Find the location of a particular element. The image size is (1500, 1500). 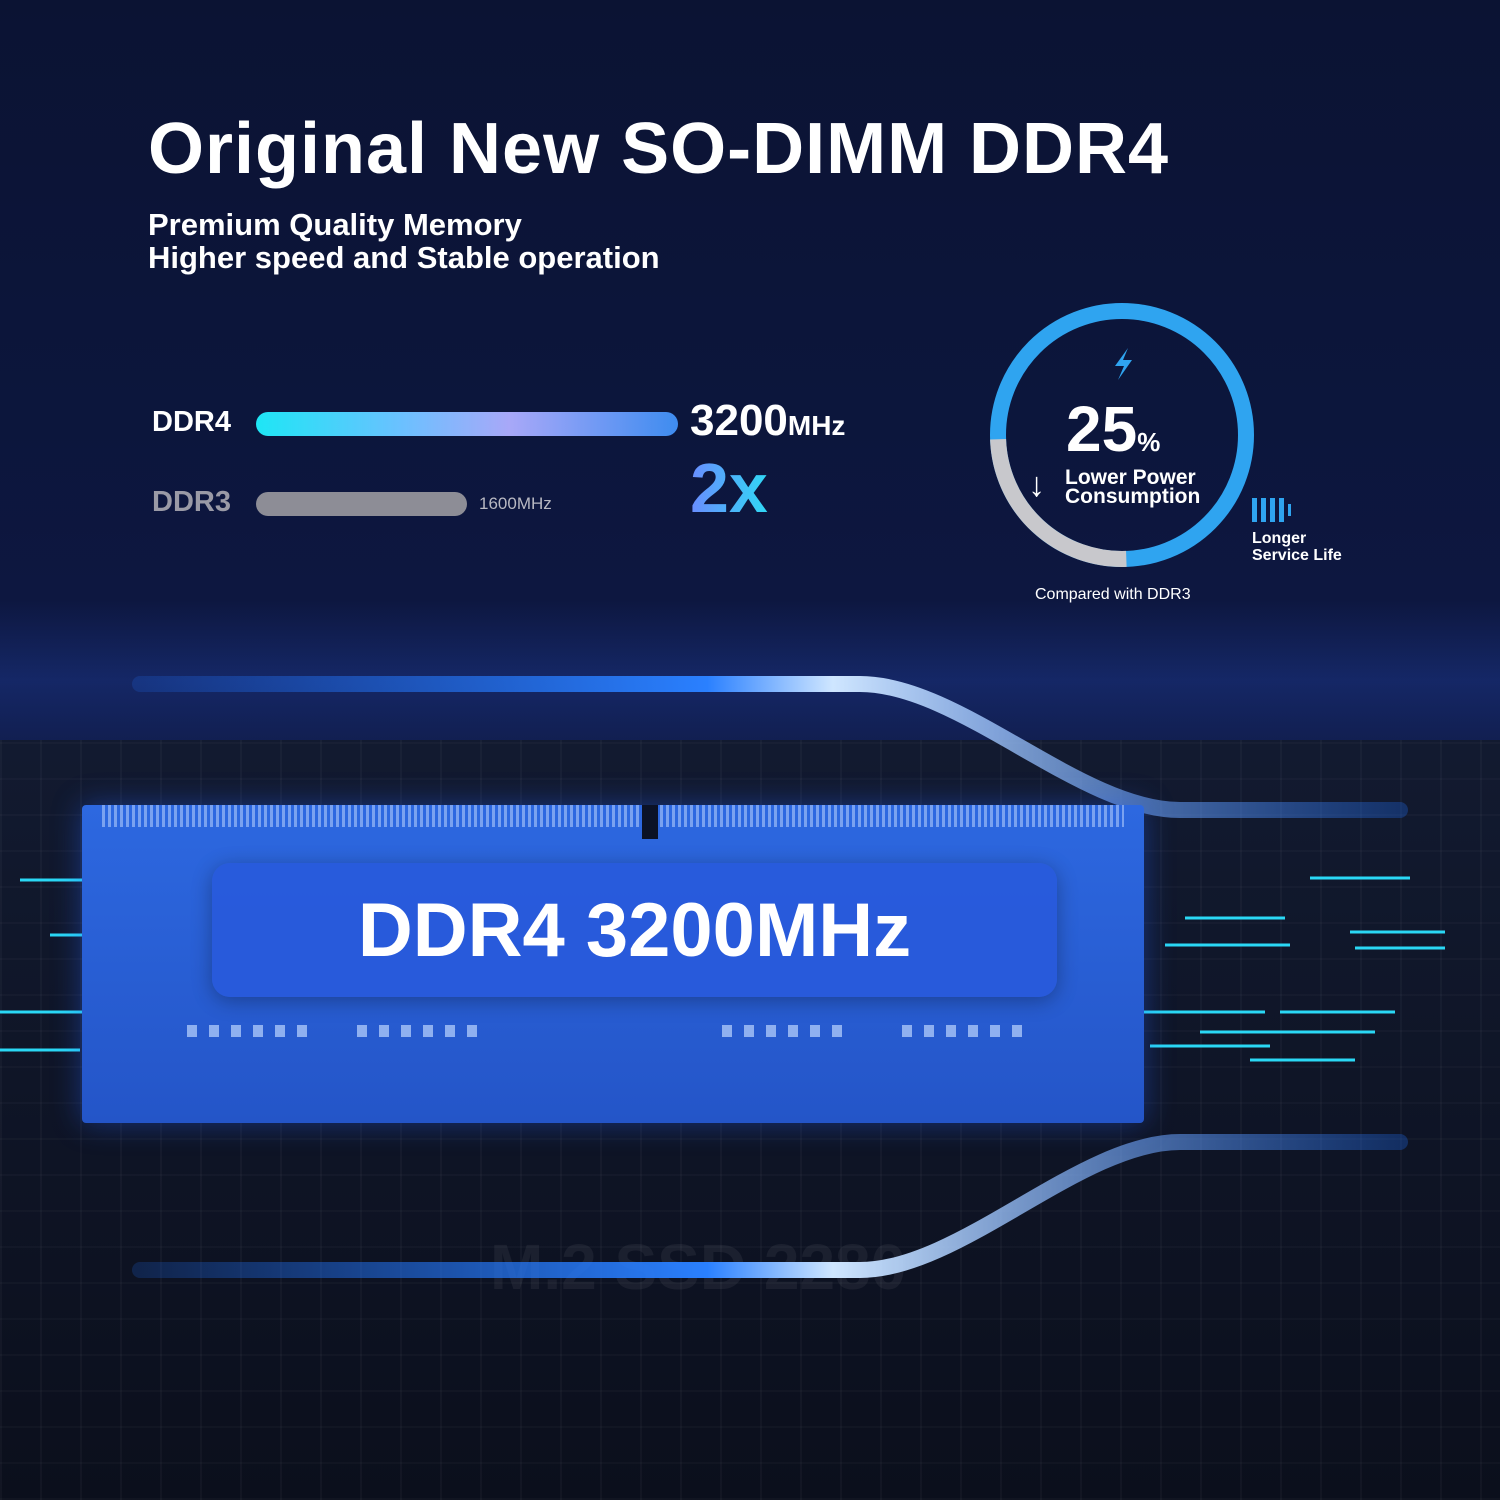

arrow-down-icon: ↓ is located at coordinates (1036, 485).